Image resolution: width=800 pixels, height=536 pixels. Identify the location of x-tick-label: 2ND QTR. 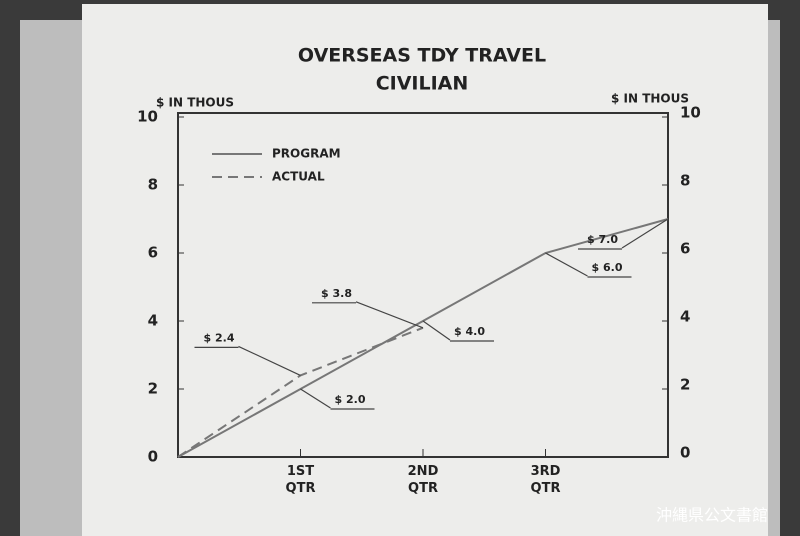
(423, 480).